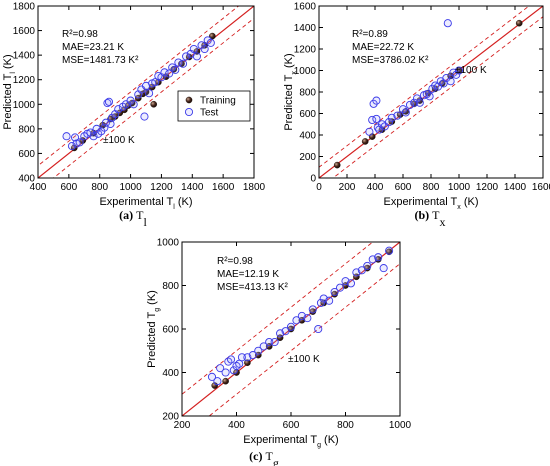 Image resolution: width=550 pixels, height=466 pixels. Describe the element at coordinates (254, 187) in the screenshot. I see `x-tick-label: 1800` at that location.